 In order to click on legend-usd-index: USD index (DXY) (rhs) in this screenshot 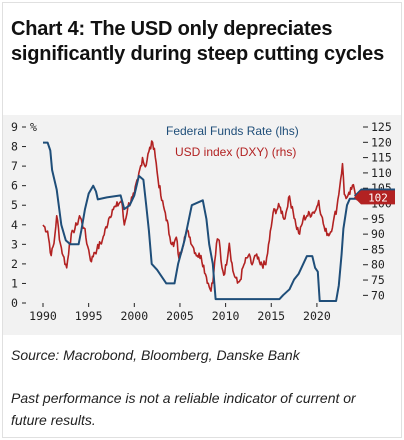, I will do `click(235, 152)`.